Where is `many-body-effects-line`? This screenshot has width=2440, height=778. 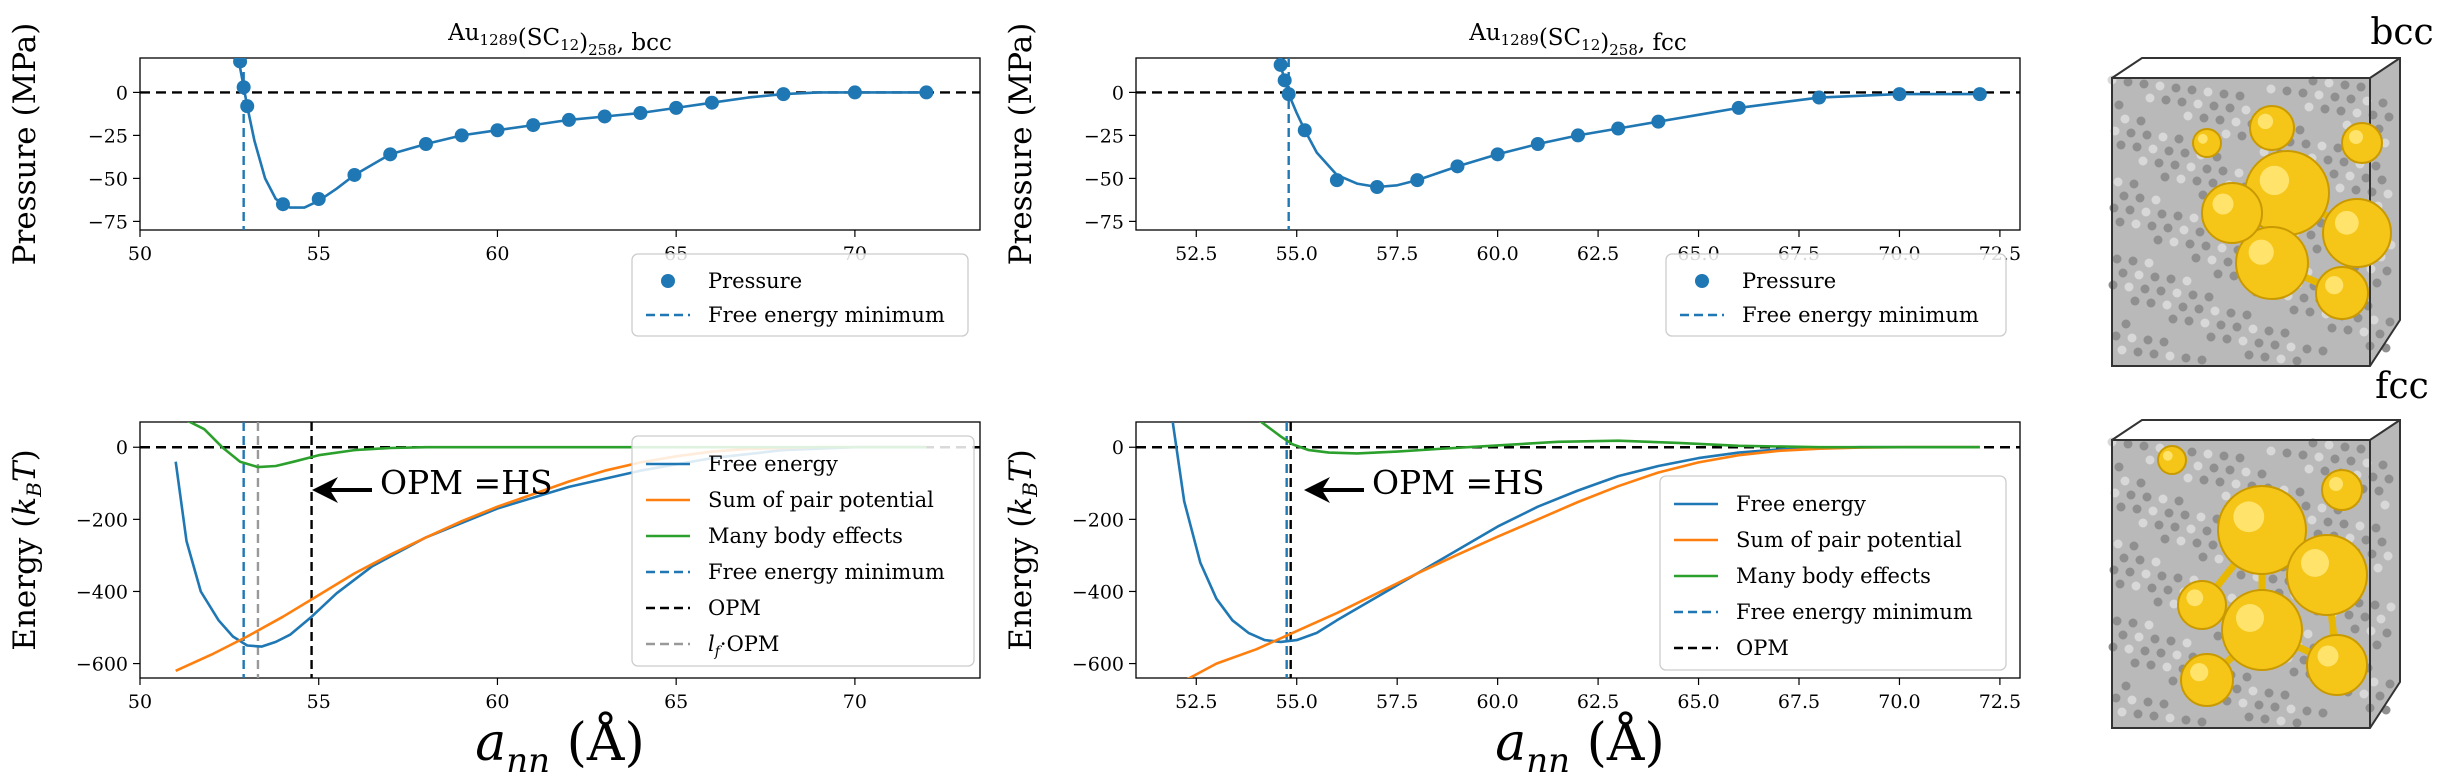
many-body-effects-line is located at coordinates (1619, 438).